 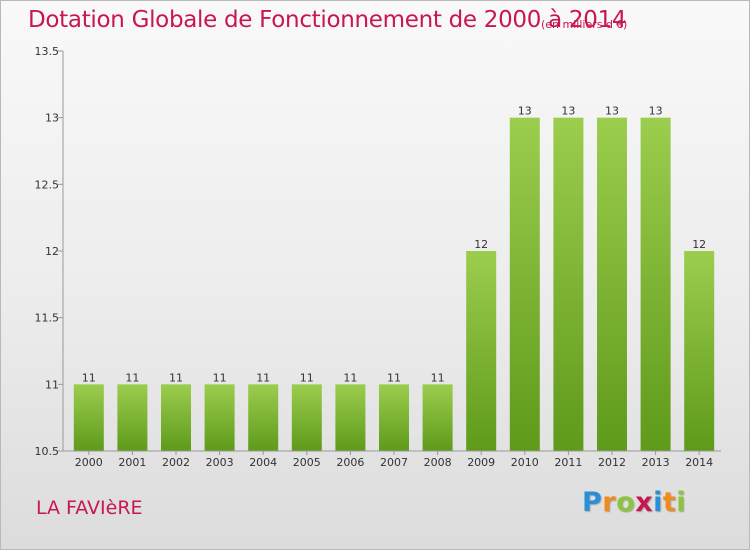 I want to click on x-tick-label: 2010, so click(x=525, y=462).